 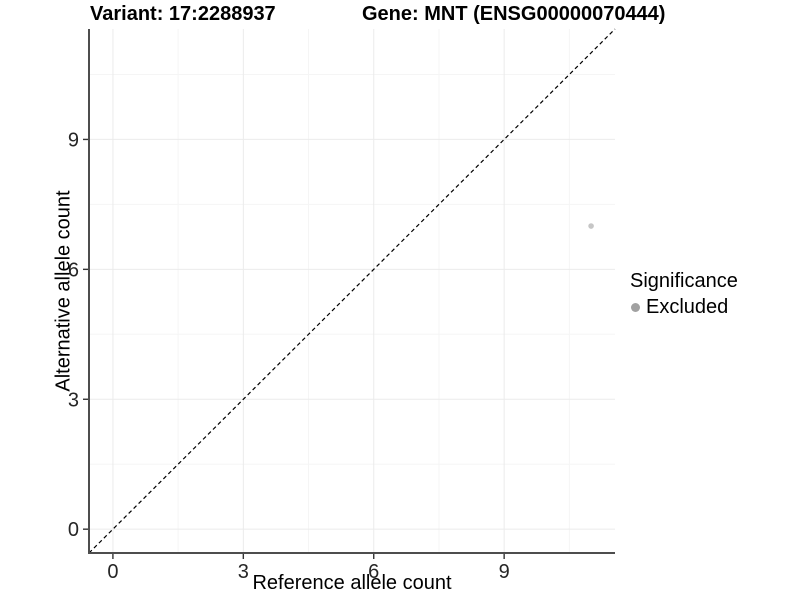 What do you see at coordinates (684, 281) in the screenshot?
I see `legend-title: Significance` at bounding box center [684, 281].